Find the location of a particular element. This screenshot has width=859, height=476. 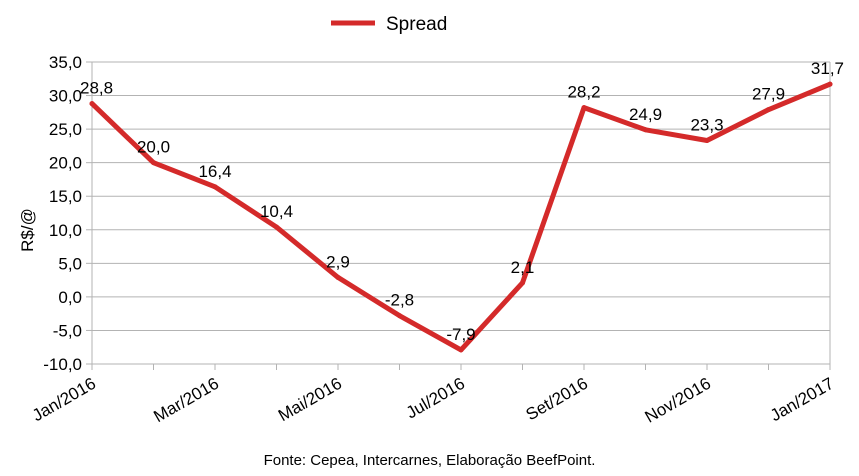

data-label: 10,4 is located at coordinates (276, 211).